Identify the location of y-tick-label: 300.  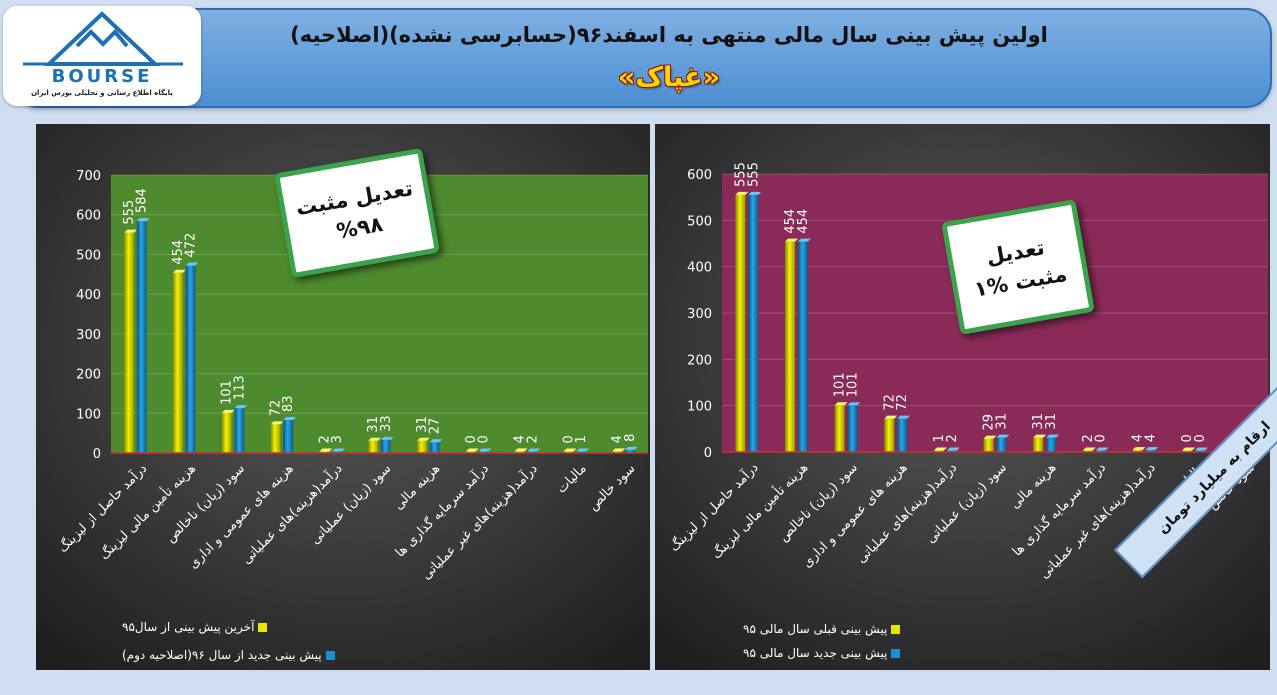
(699, 314).